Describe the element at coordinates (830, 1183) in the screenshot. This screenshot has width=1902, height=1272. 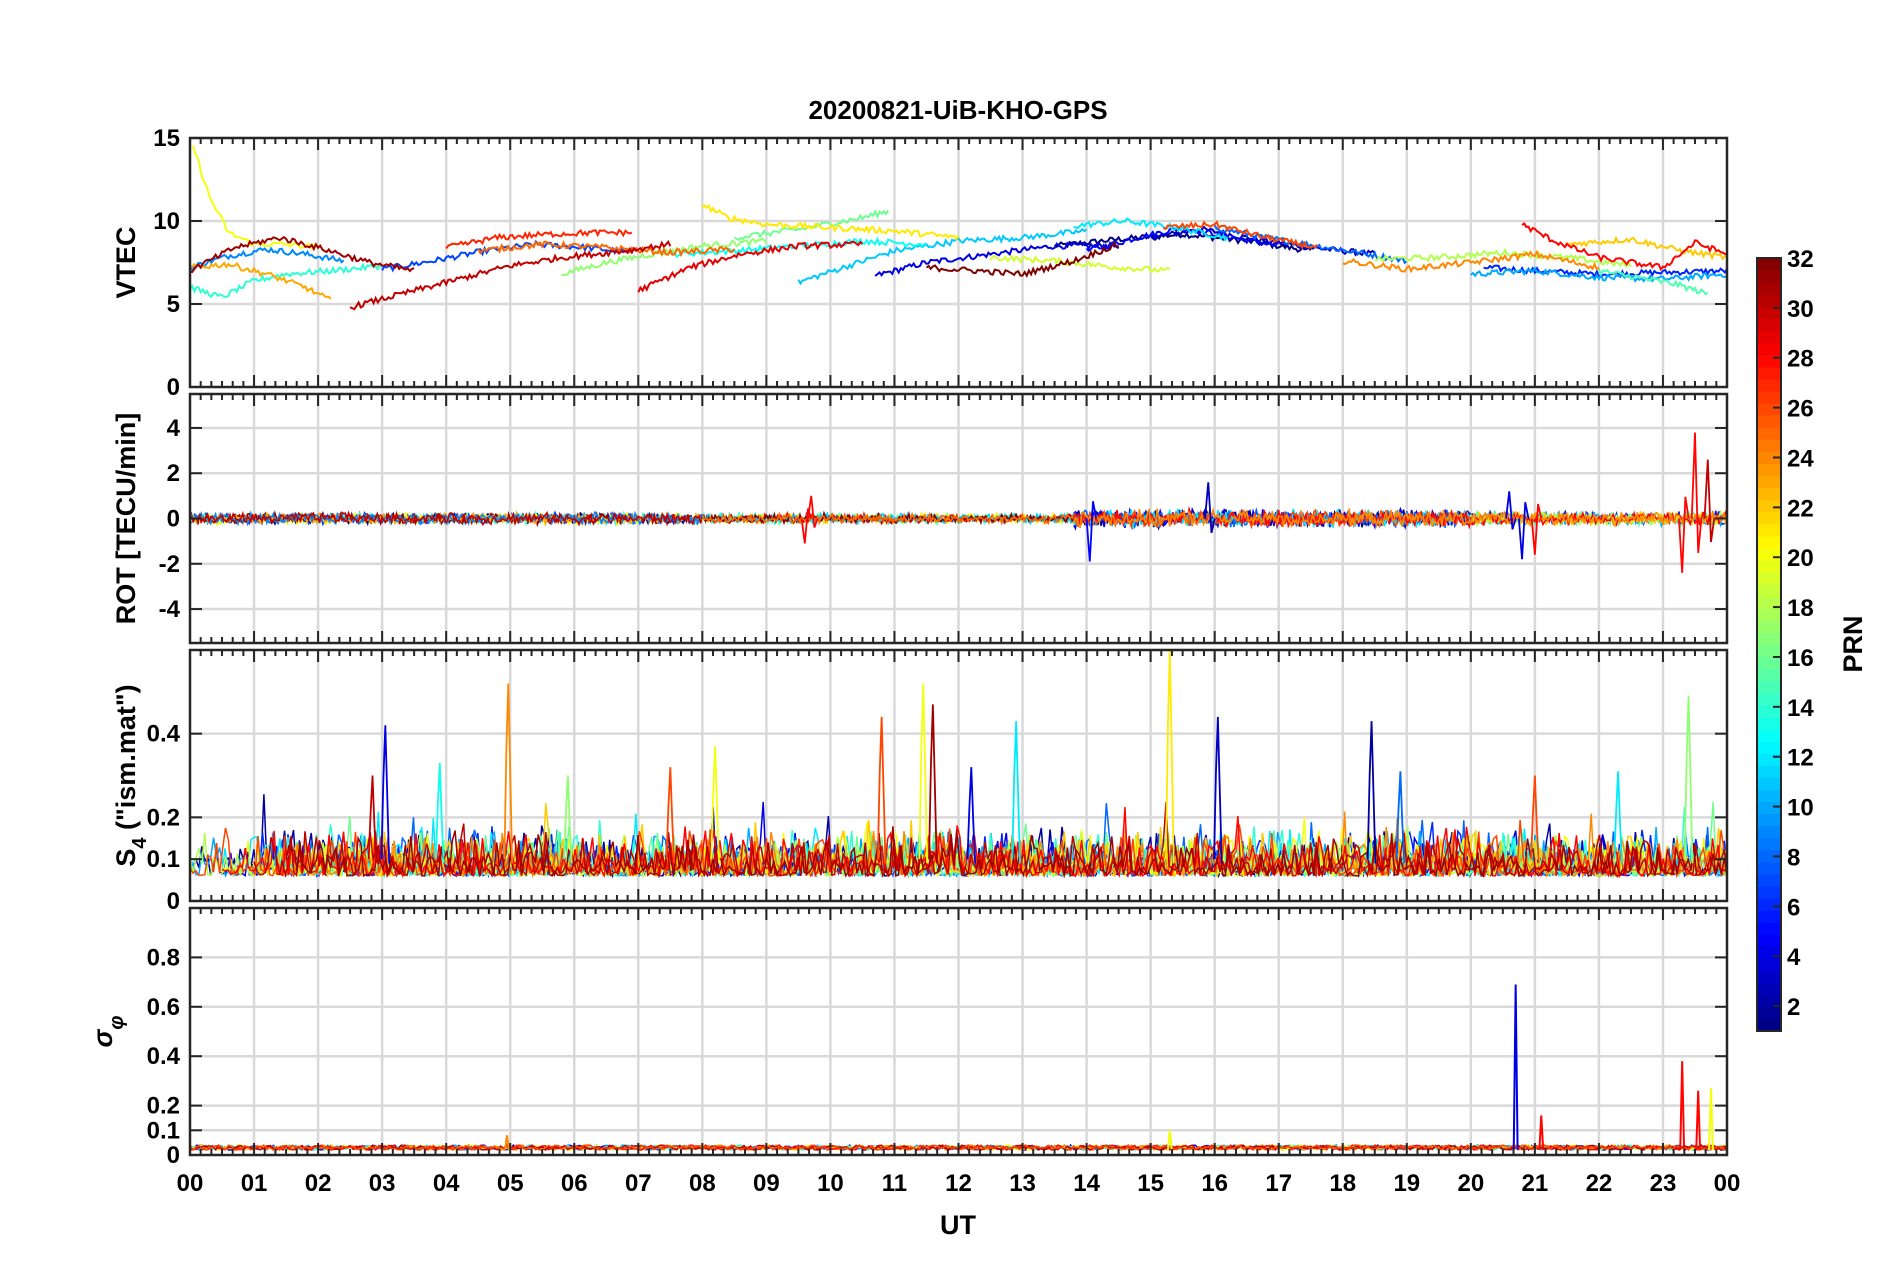
I see `x-tick-label: 10` at that location.